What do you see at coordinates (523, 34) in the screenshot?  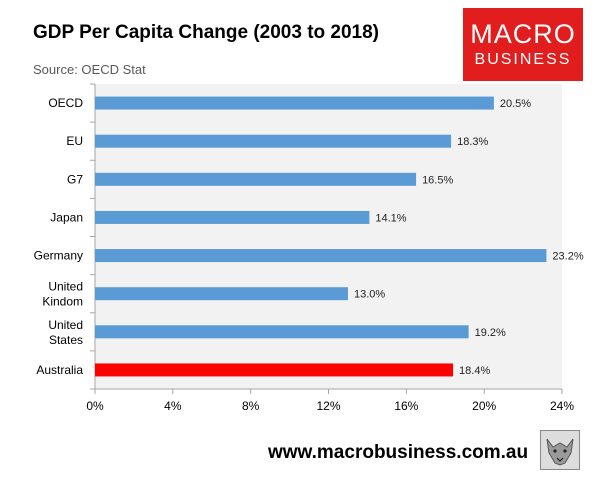 I see `logo-line-1: MACRO` at bounding box center [523, 34].